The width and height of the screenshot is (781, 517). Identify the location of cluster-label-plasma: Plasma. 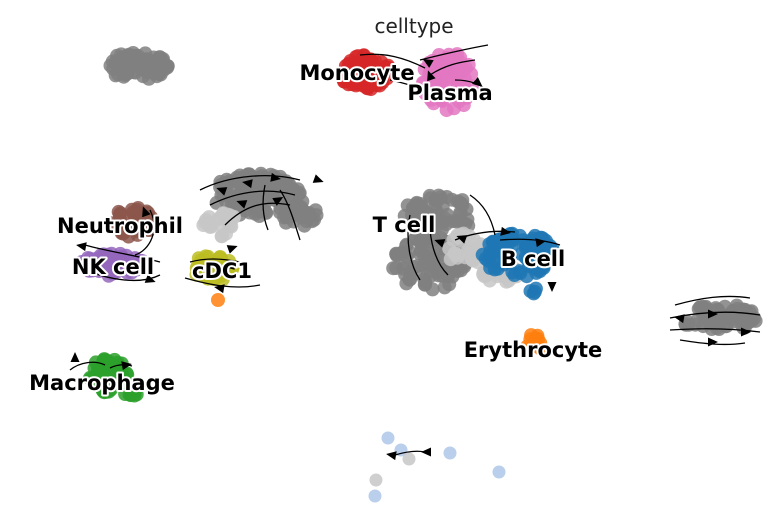
(449, 93).